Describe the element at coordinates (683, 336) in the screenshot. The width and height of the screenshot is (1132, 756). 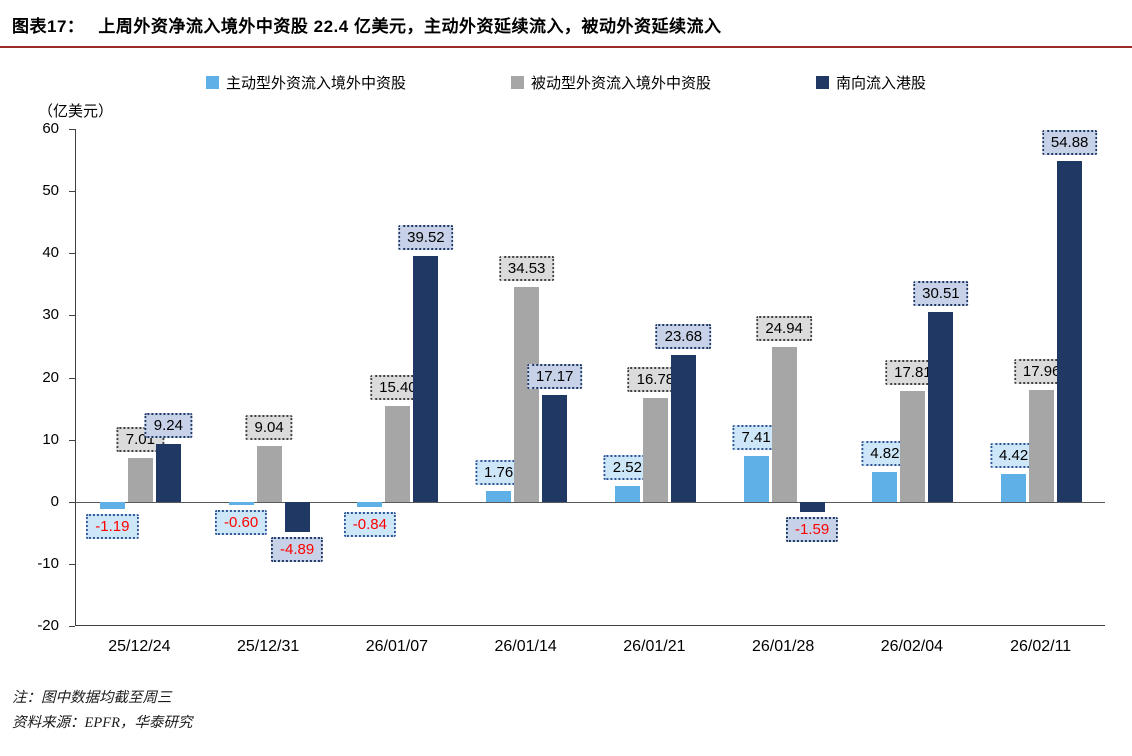
I see `bar-value-label: 23.68` at that location.